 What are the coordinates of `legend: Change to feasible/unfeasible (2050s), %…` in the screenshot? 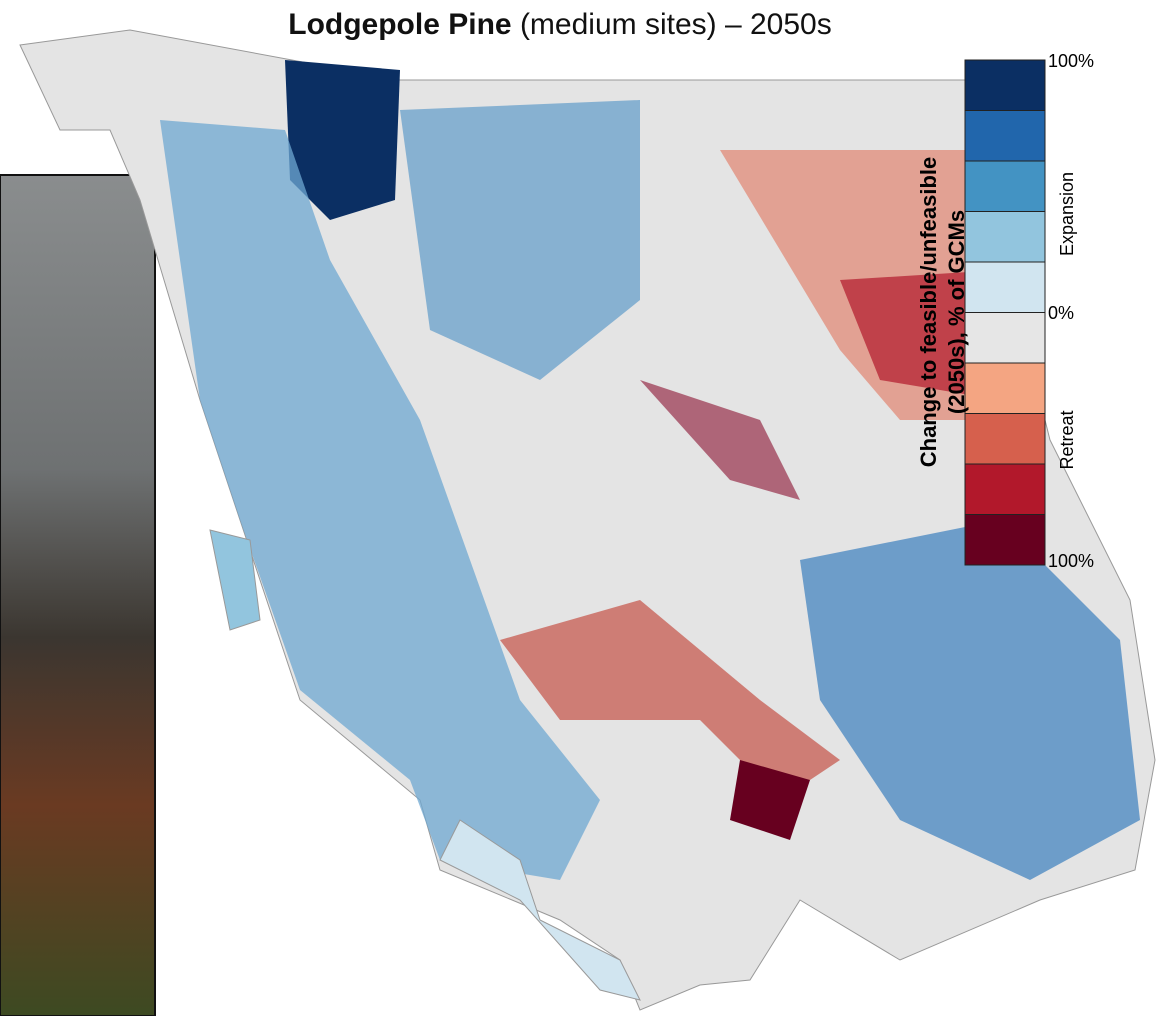 It's located at (1005, 311).